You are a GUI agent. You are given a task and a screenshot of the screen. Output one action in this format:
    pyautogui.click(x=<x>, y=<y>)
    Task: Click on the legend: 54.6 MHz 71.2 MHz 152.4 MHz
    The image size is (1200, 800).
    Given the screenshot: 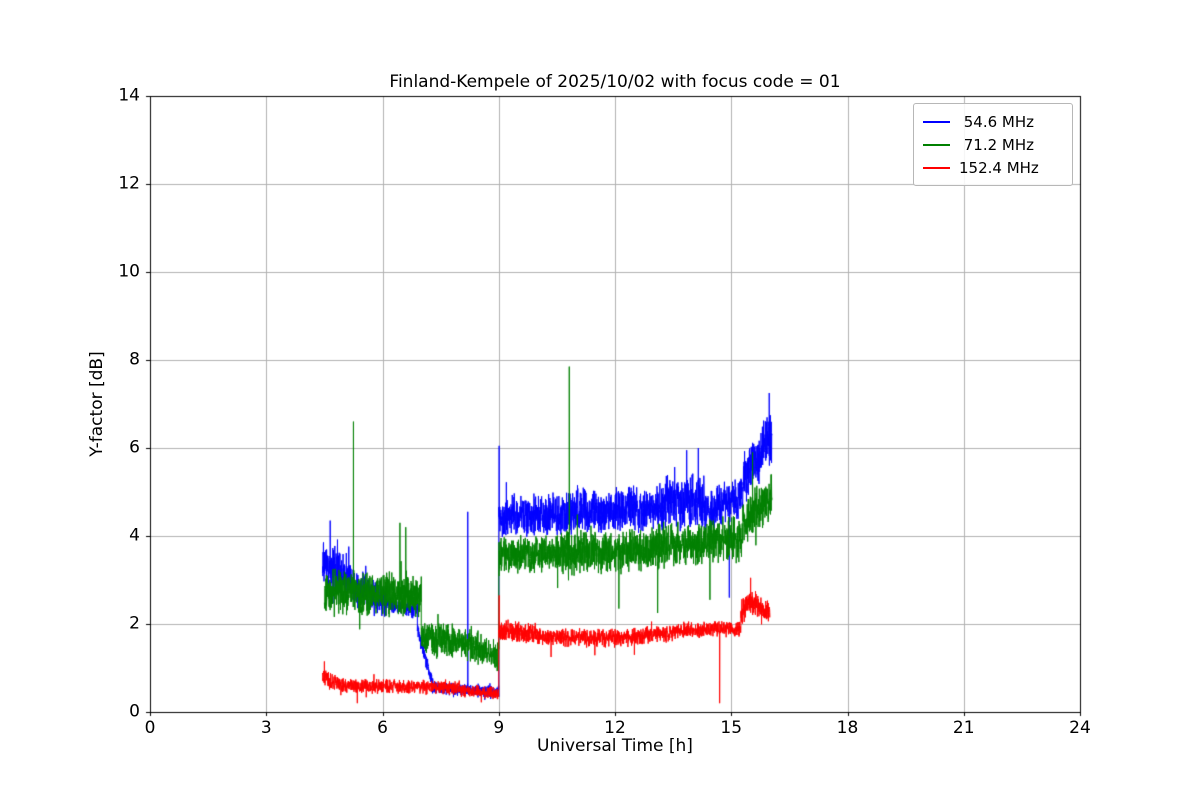 What is the action you would take?
    pyautogui.click(x=993, y=144)
    